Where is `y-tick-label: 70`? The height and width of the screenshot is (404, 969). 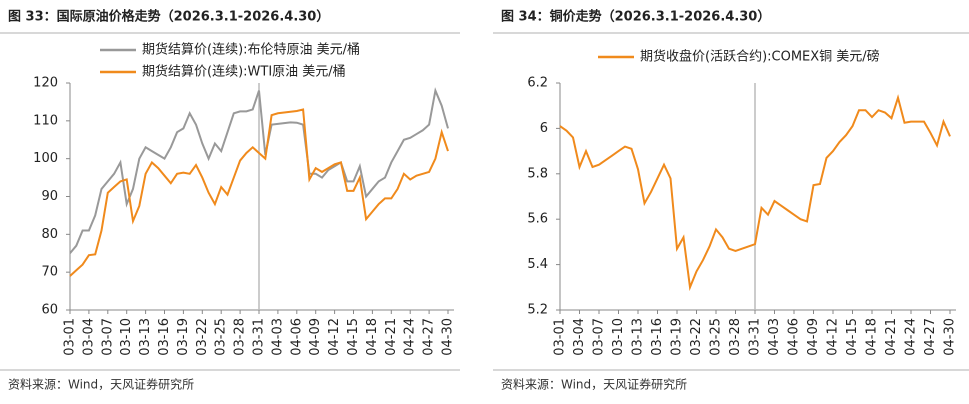 y-tick-label: 70 is located at coordinates (49, 272).